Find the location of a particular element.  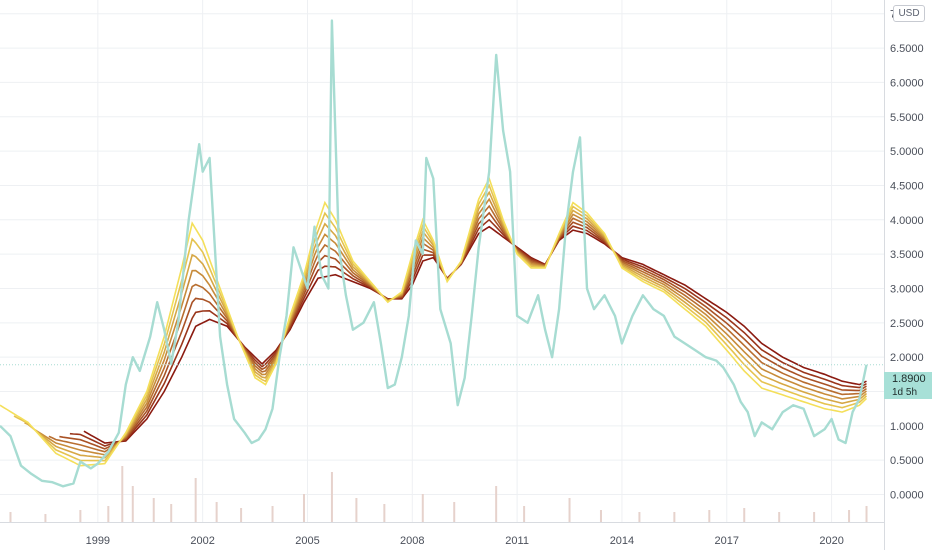

volume-bars is located at coordinates (438, 494).